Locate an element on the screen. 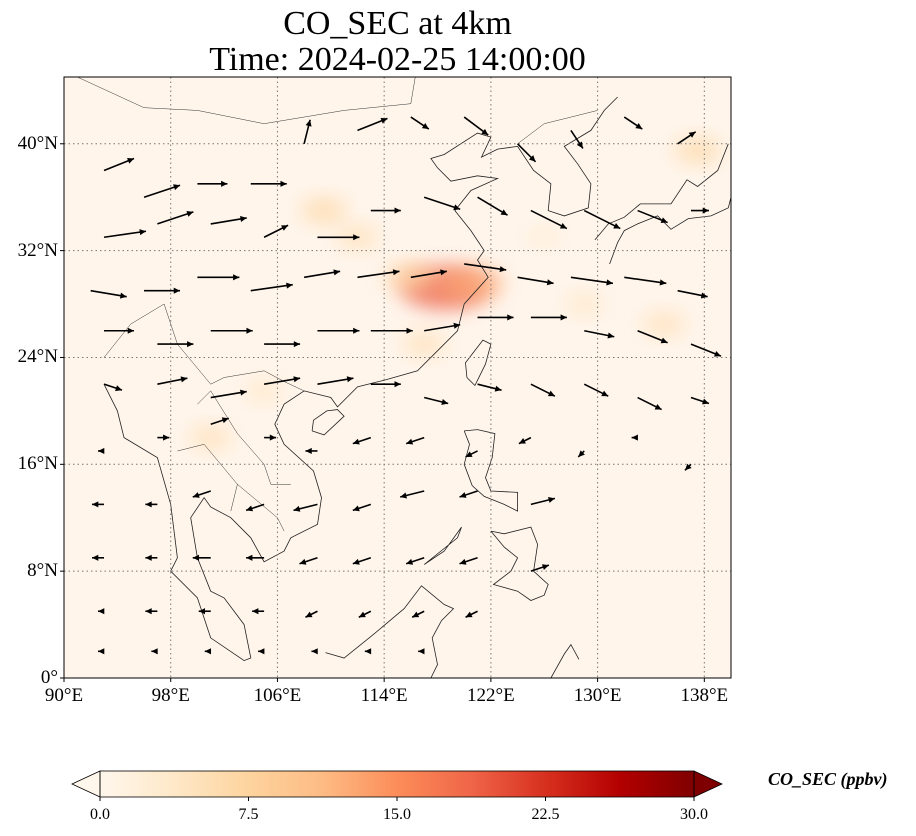 Image resolution: width=916 pixels, height=836 pixels. lon-tick-label: 98°E is located at coordinates (170, 695).